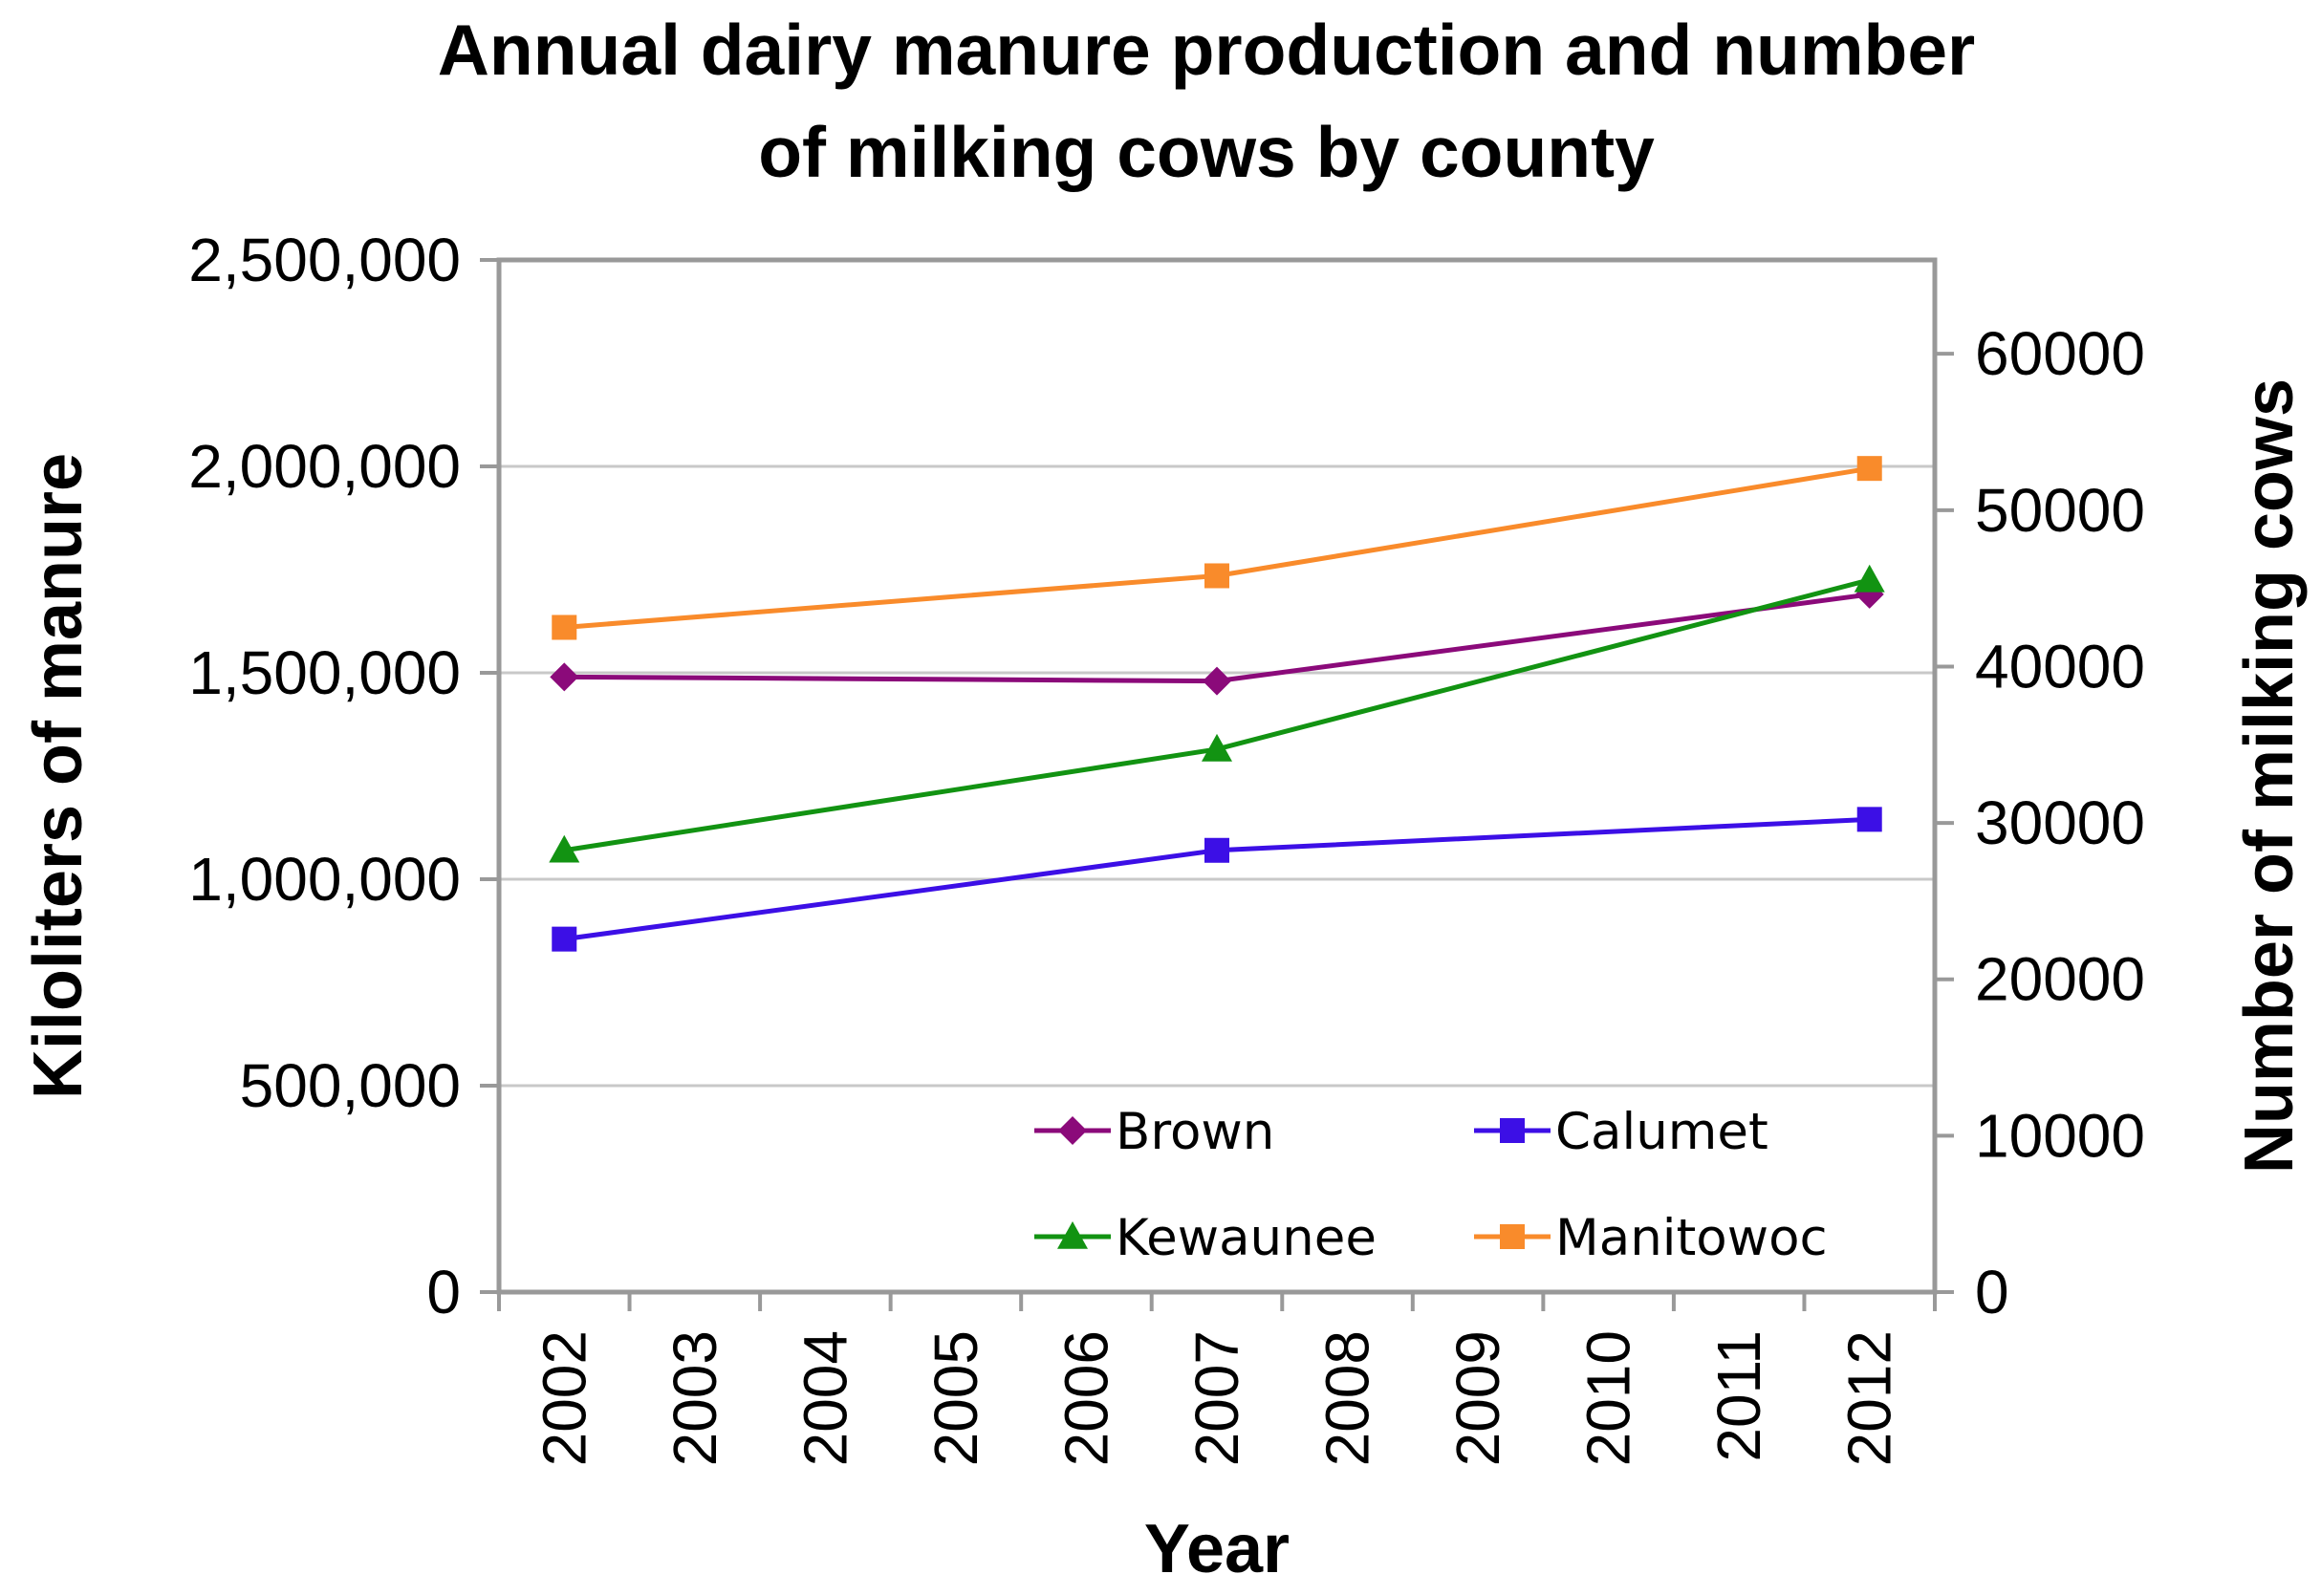 The width and height of the screenshot is (2321, 1596). Describe the element at coordinates (825, 1398) in the screenshot. I see `x-tick-label: 2004` at that location.